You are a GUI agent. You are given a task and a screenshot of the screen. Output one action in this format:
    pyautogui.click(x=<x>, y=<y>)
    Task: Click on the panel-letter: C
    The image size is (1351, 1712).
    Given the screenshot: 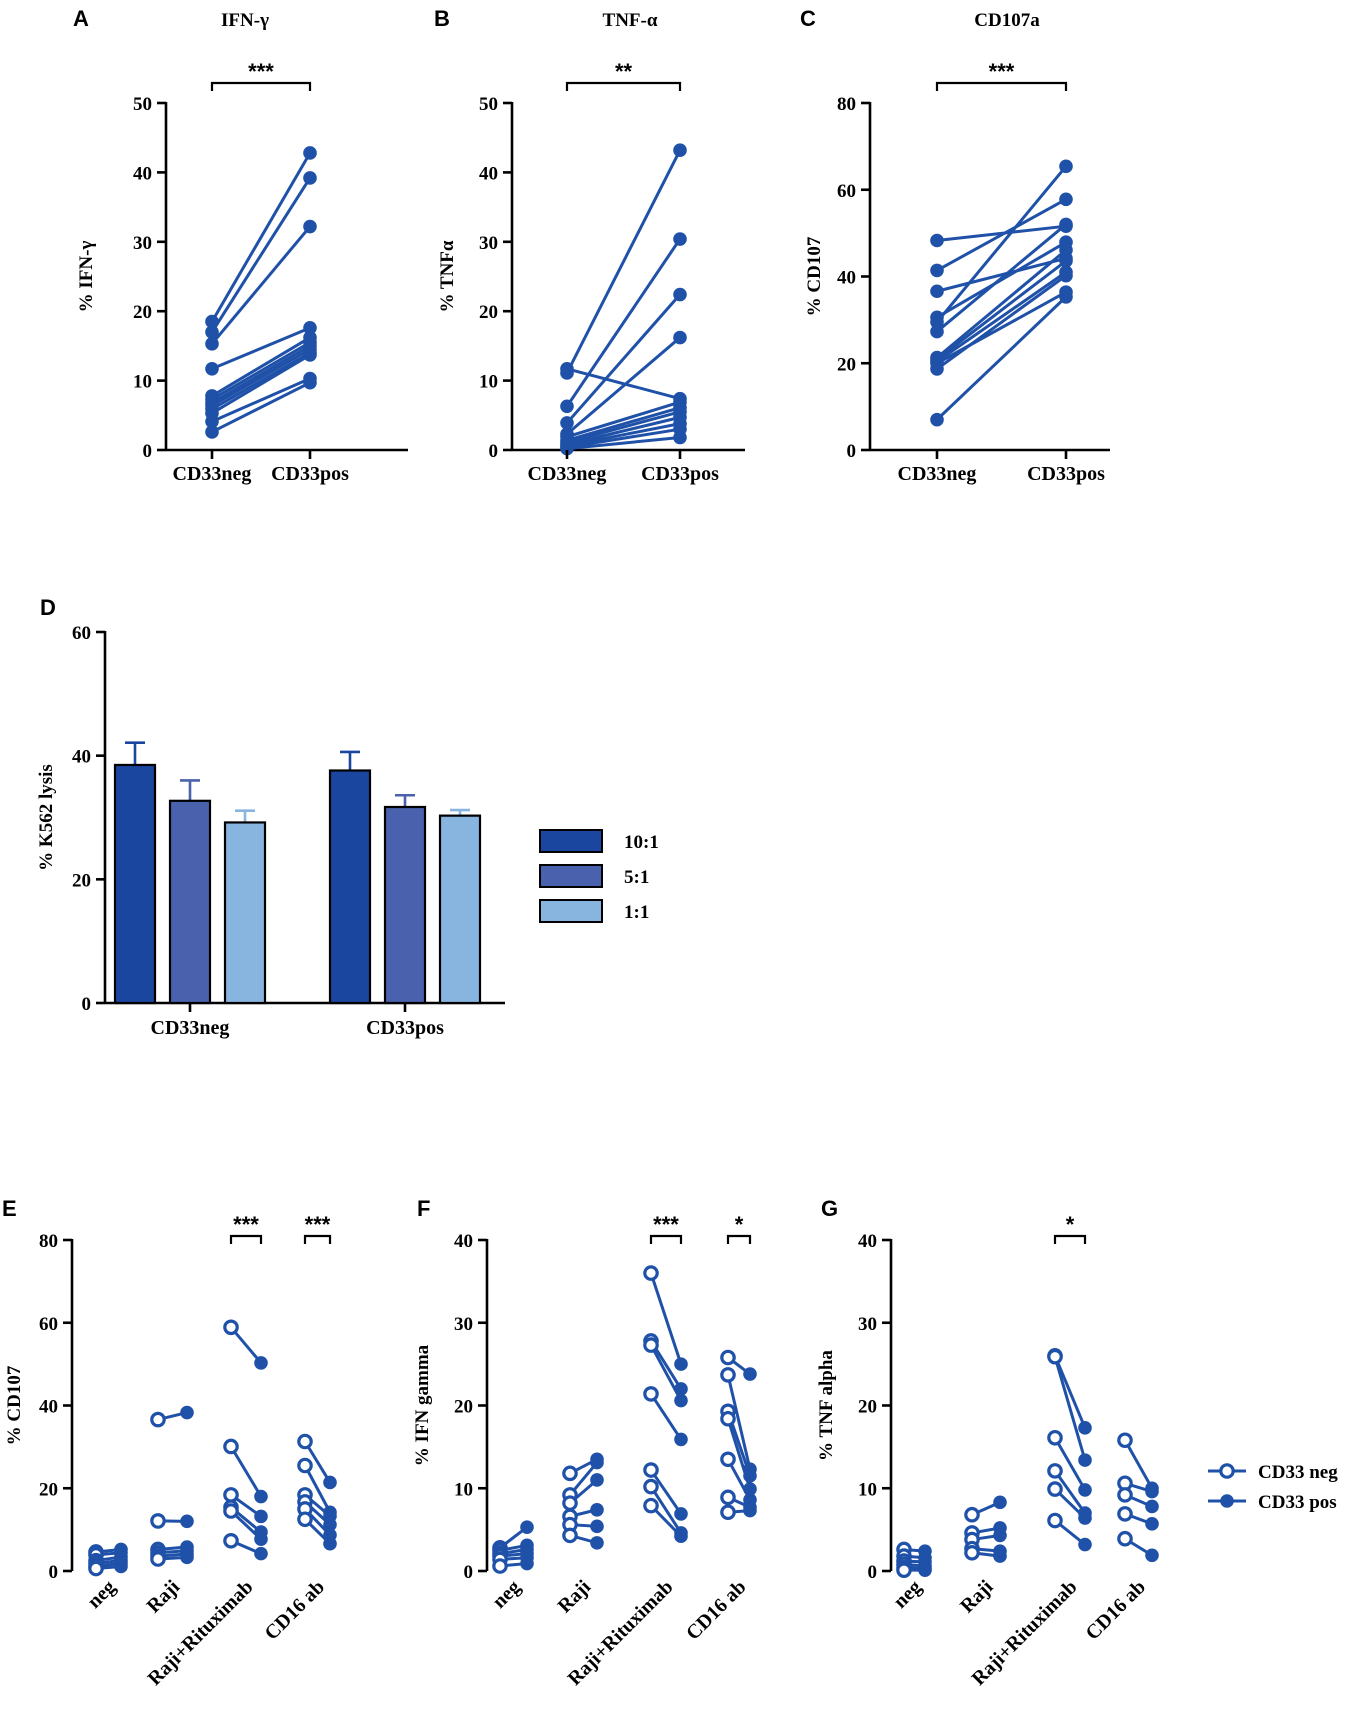 What is the action you would take?
    pyautogui.click(x=808, y=18)
    